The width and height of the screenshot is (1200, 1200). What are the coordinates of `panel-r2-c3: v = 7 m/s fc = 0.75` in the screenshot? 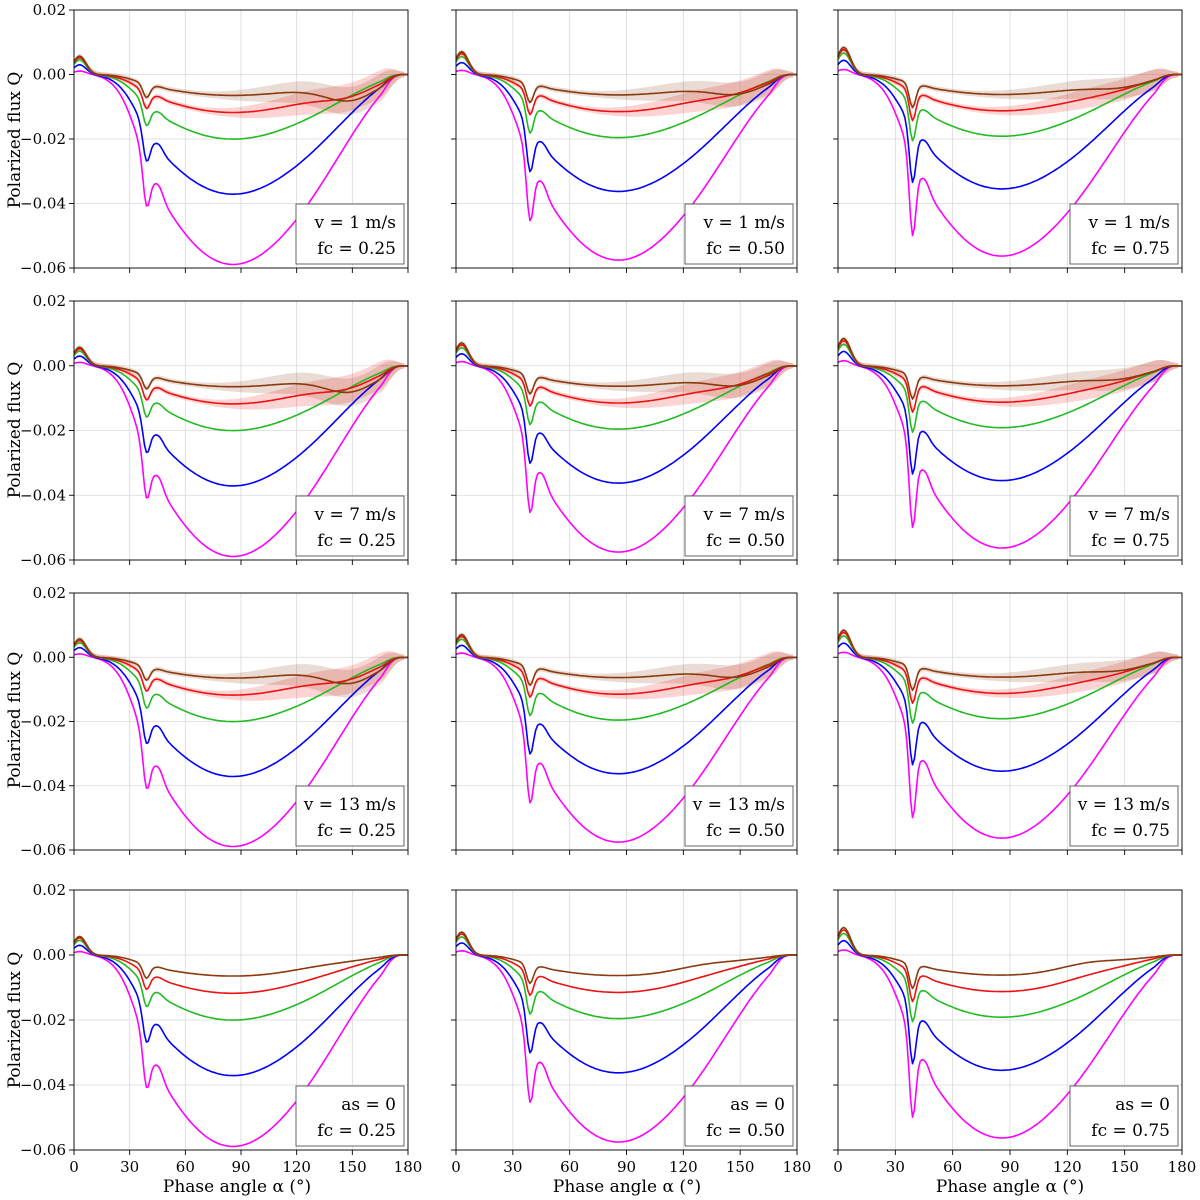 It's located at (1008, 432).